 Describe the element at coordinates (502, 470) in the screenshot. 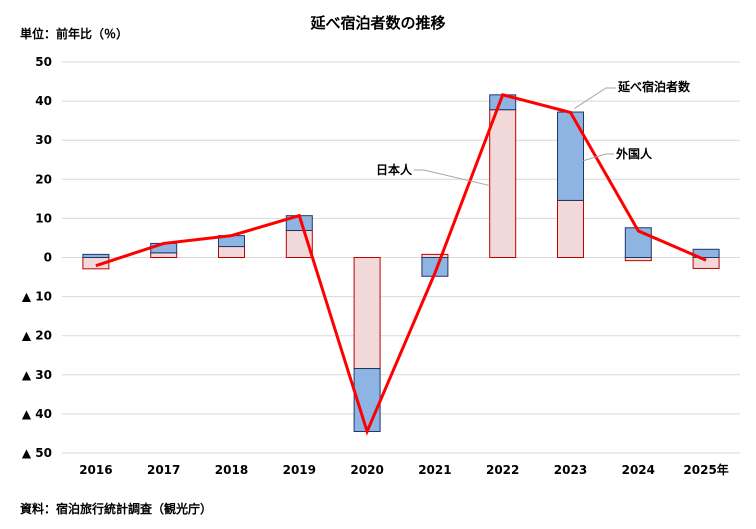

I see `x-tick-label: 2022` at that location.